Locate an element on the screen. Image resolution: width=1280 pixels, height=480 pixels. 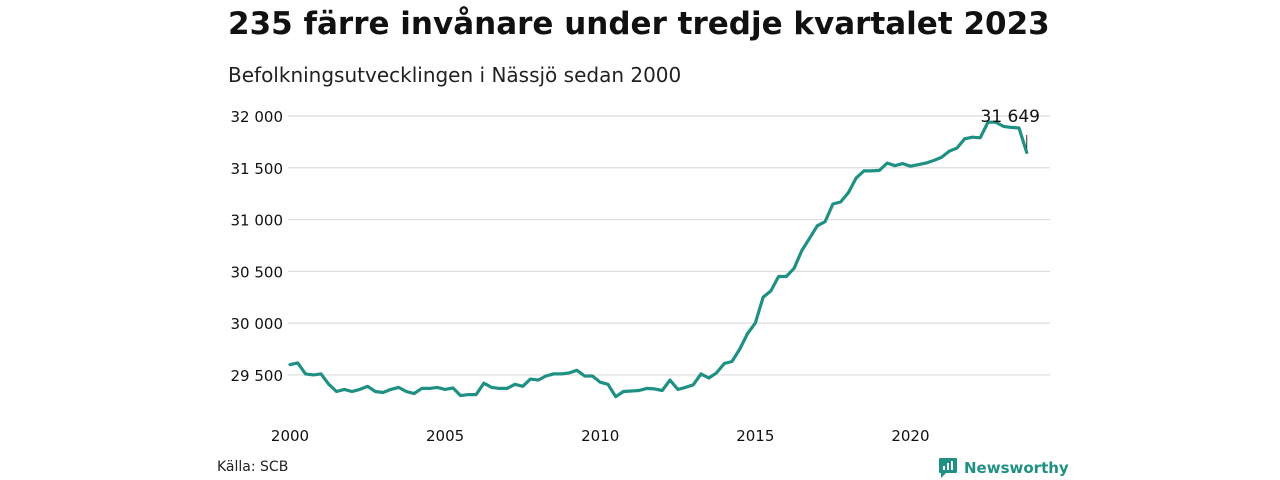
annotation-label: 31 649 is located at coordinates (1010, 117).